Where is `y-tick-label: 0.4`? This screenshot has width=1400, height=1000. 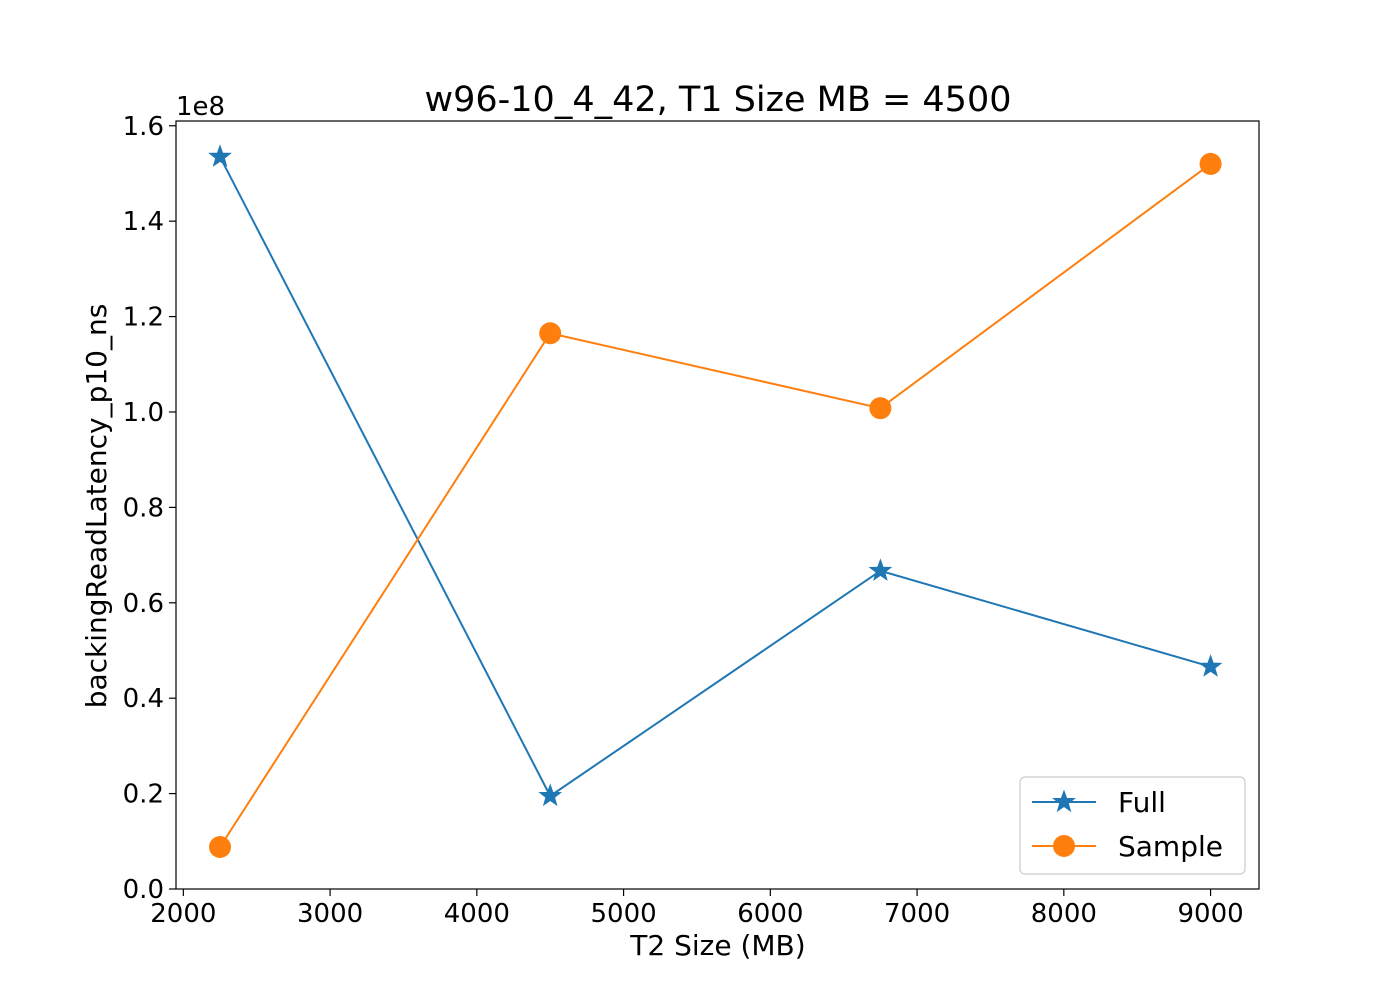 y-tick-label: 0.4 is located at coordinates (143, 699).